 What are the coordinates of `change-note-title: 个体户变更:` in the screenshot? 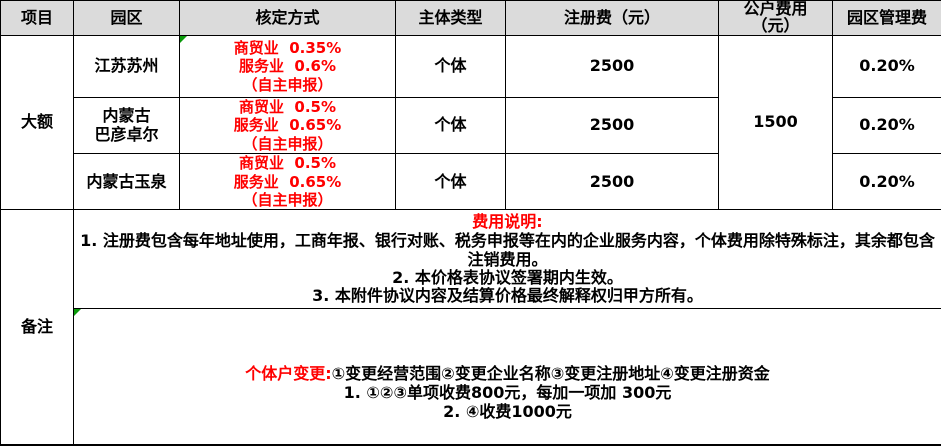 It's located at (288, 373).